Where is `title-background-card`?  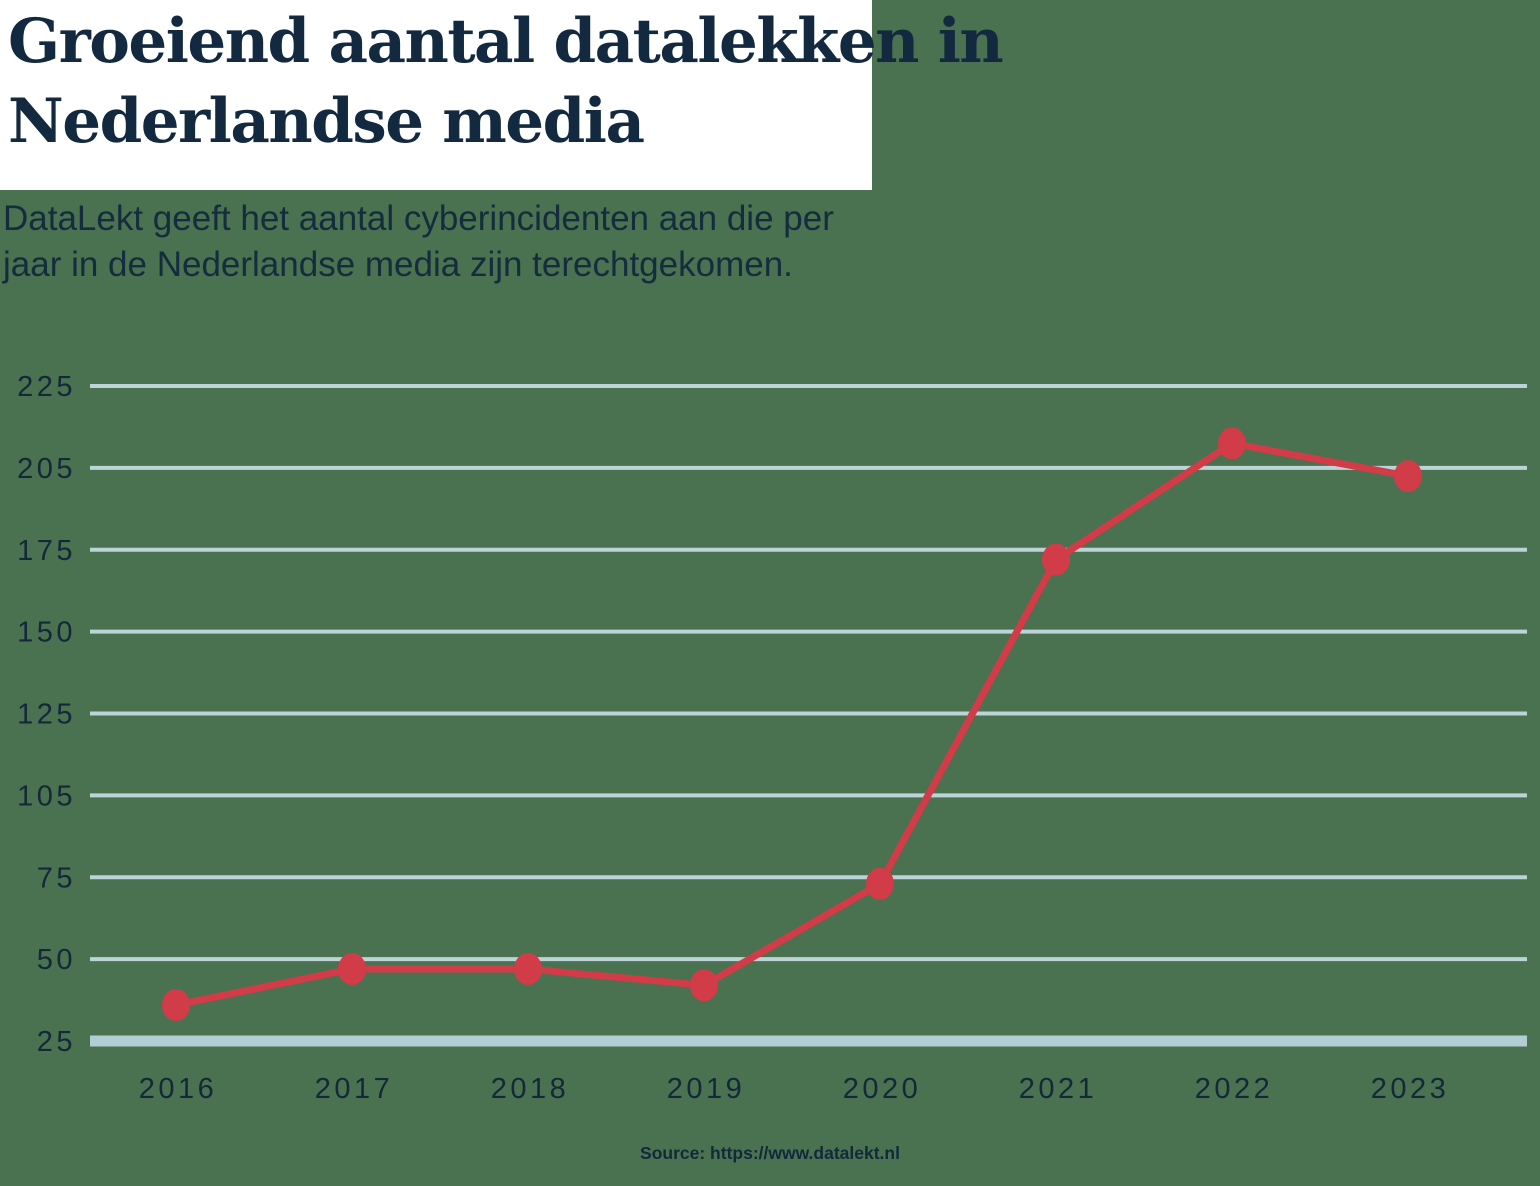
title-background-card is located at coordinates (436, 95).